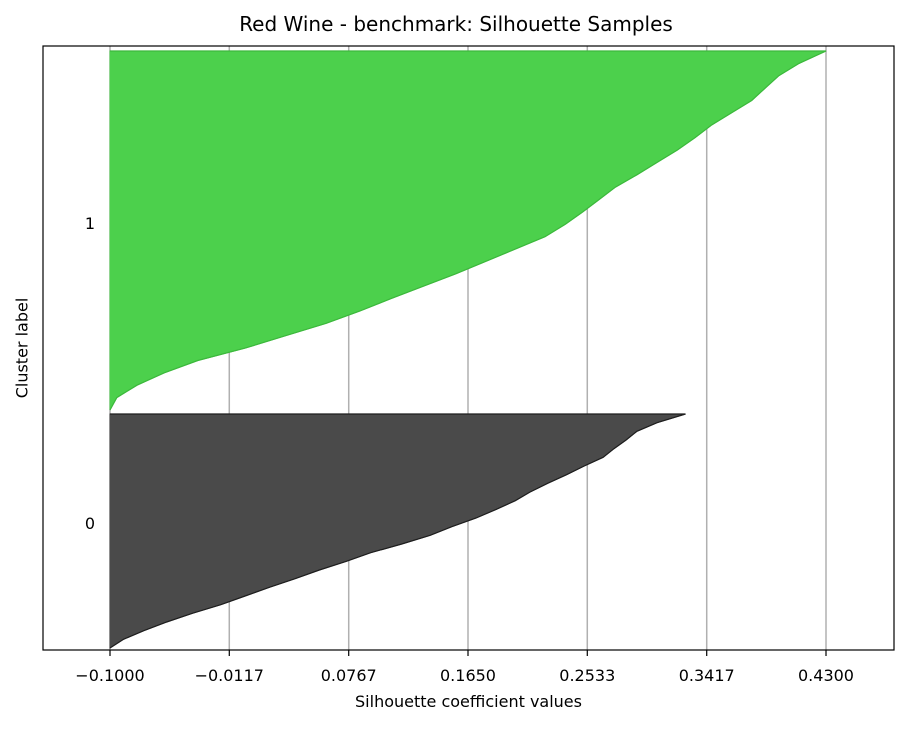  Describe the element at coordinates (90, 523) in the screenshot. I see `cluster-label-0: 0` at that location.